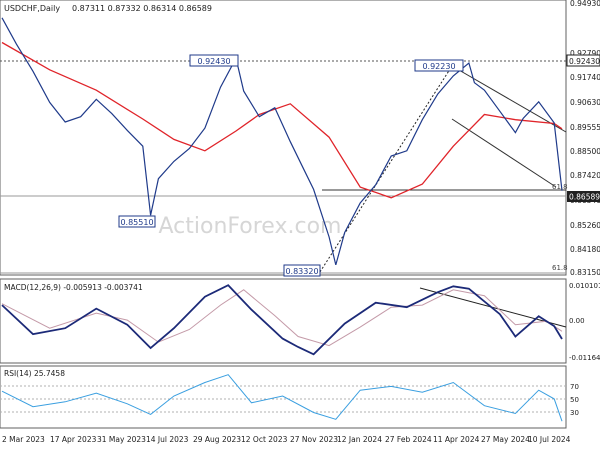  I want to click on x-tick: 29 Aug 2023, so click(217, 439).